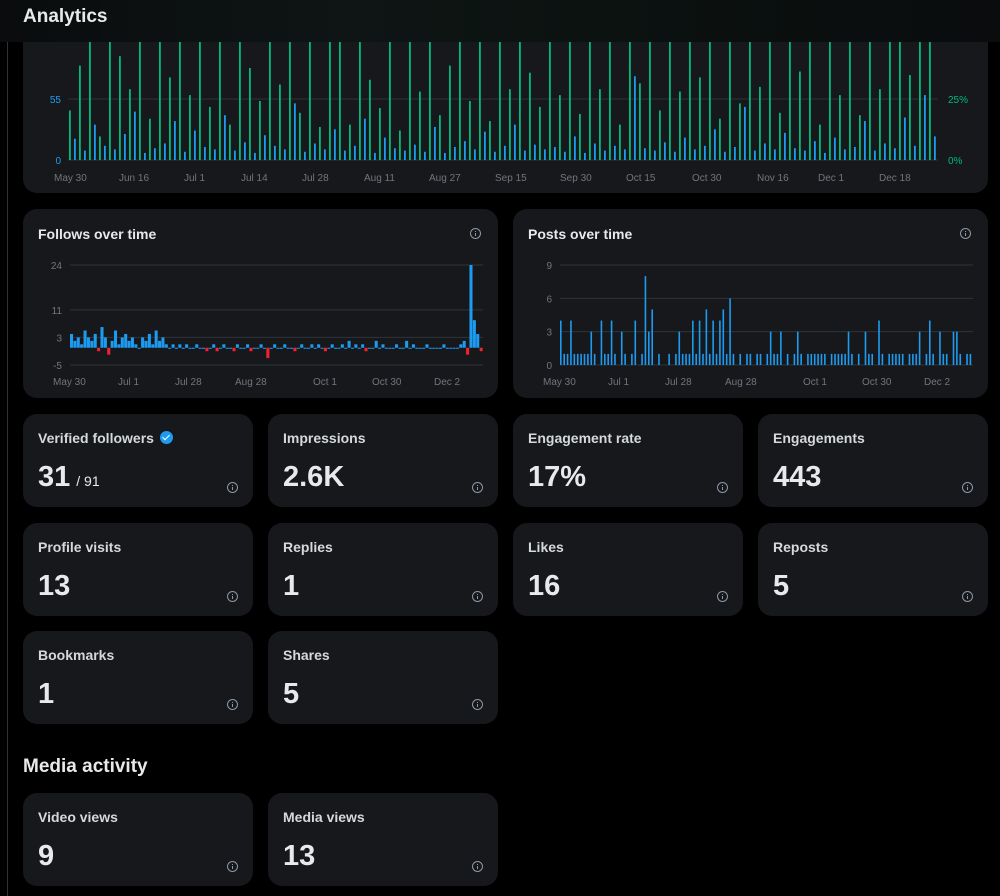 The height and width of the screenshot is (896, 1000). Describe the element at coordinates (251, 382) in the screenshot. I see `x-tick-label: Aug 28` at that location.